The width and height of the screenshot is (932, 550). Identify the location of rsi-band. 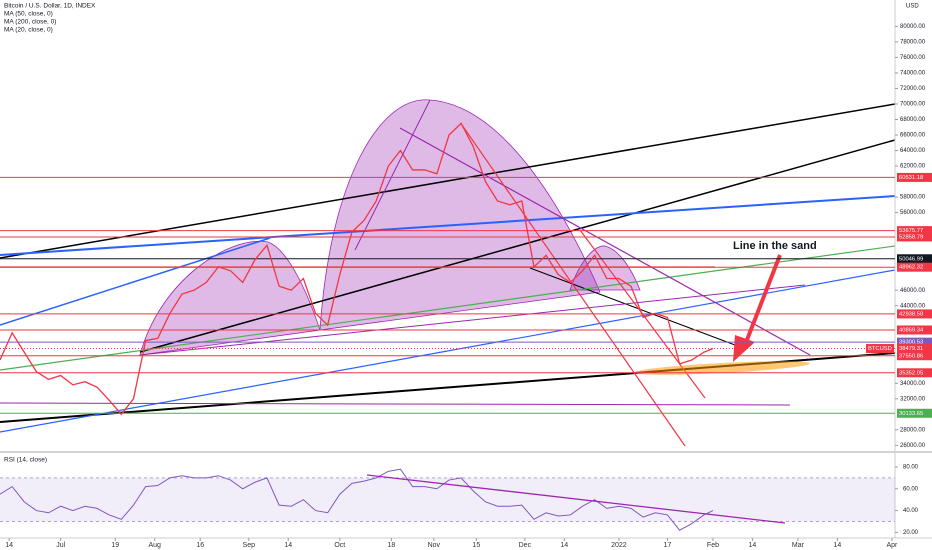
(447, 499).